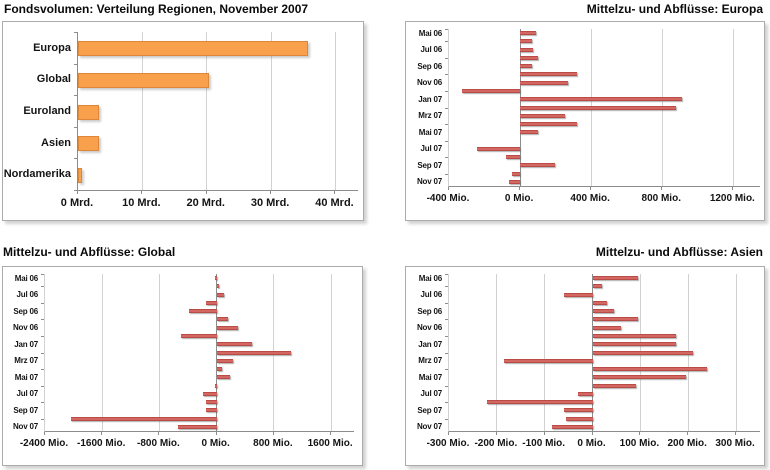 This screenshot has width=770, height=470. What do you see at coordinates (429, 328) in the screenshot?
I see `y-axis-category-label: Nov 06` at bounding box center [429, 328].